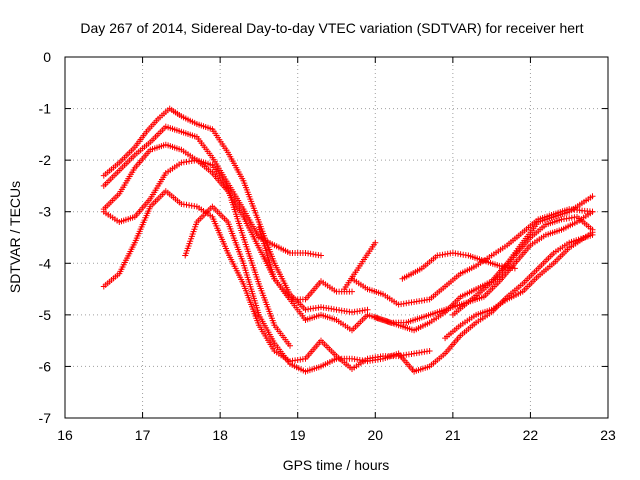  I want to click on x-tick-label: 18, so click(220, 435).